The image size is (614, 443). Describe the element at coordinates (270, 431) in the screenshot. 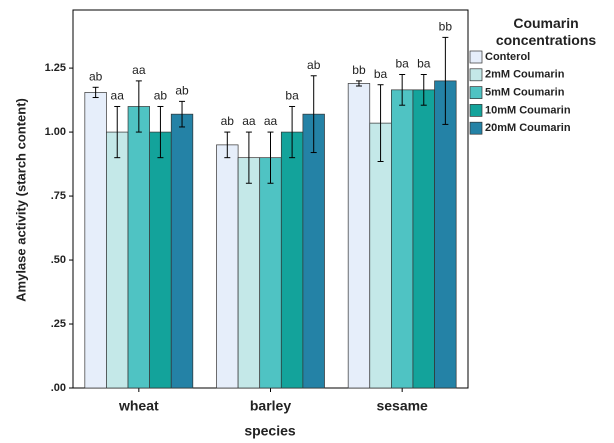

I see `x-axis-label: species` at that location.